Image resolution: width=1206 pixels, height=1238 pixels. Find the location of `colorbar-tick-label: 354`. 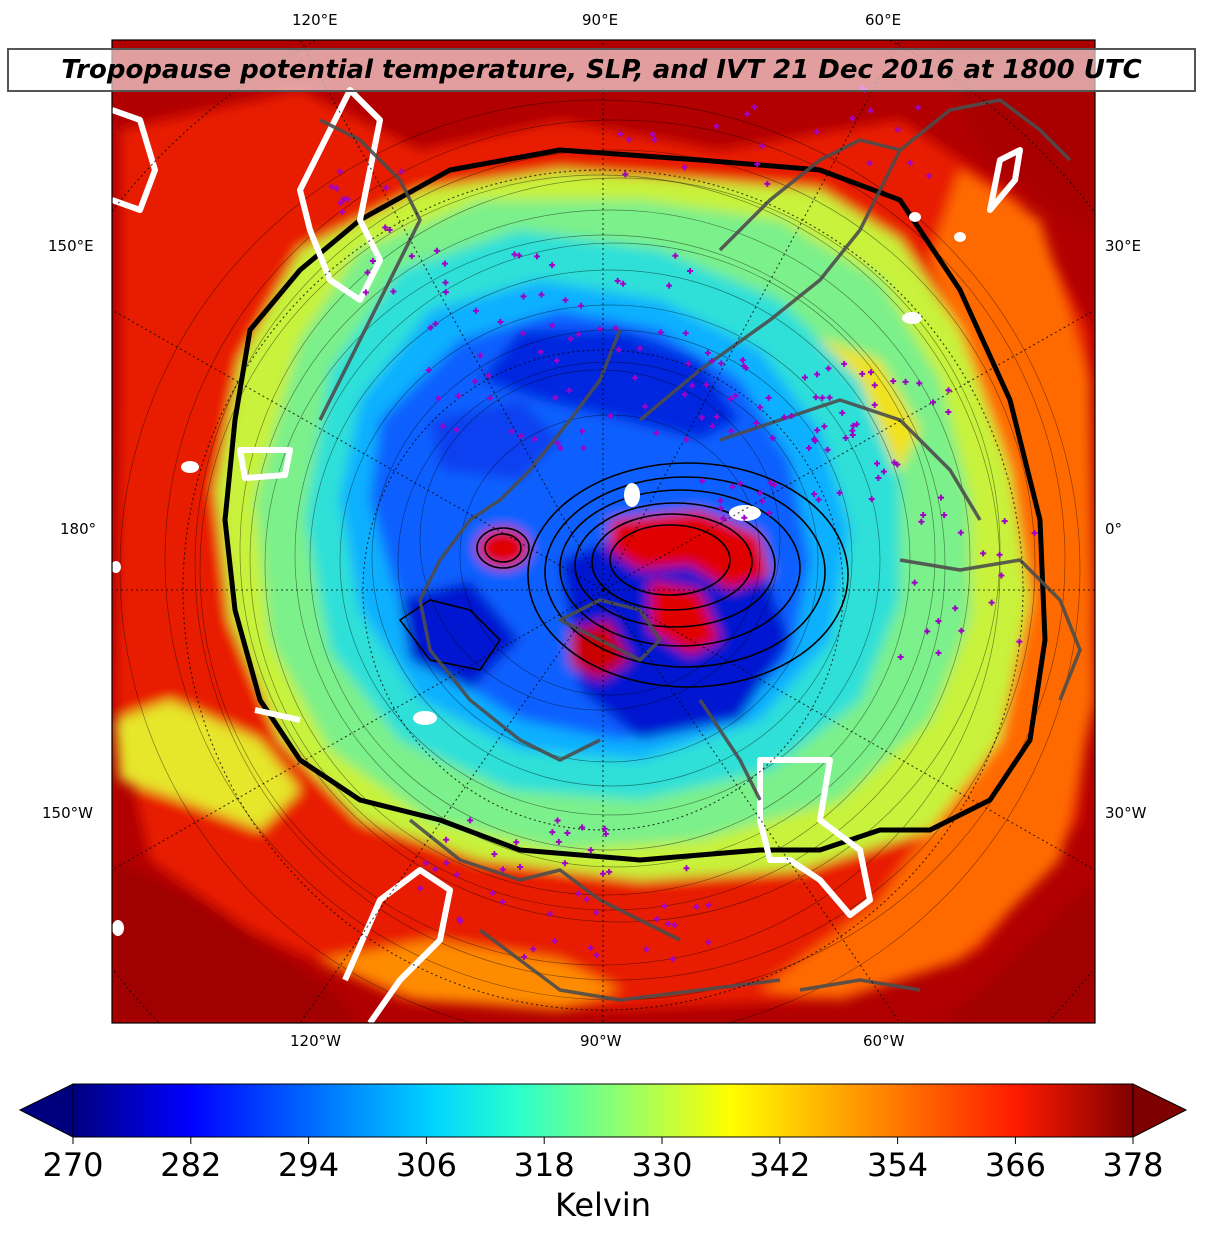

colorbar-tick-label: 354 is located at coordinates (898, 1165).